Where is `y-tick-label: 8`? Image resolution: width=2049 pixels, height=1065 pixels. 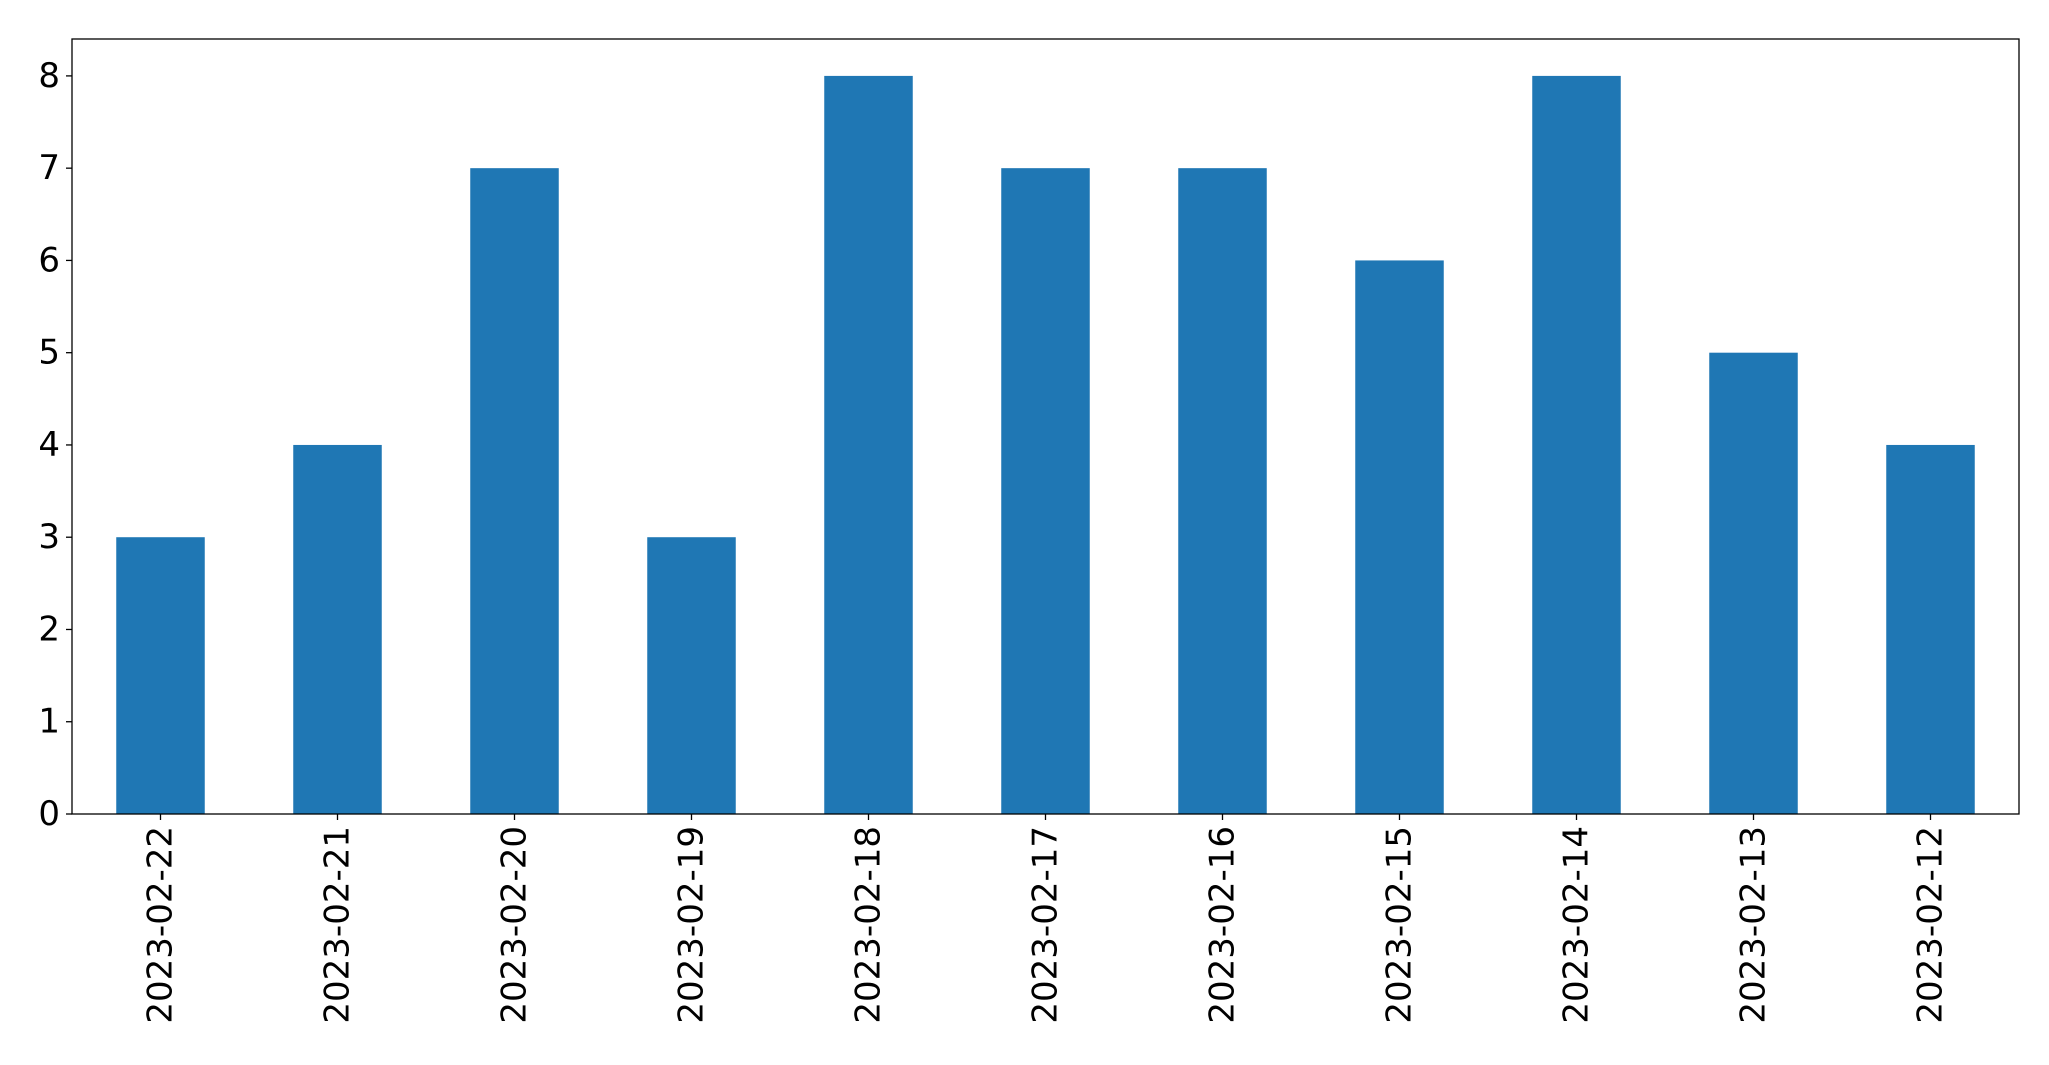
y-tick-label: 8 is located at coordinates (49, 76).